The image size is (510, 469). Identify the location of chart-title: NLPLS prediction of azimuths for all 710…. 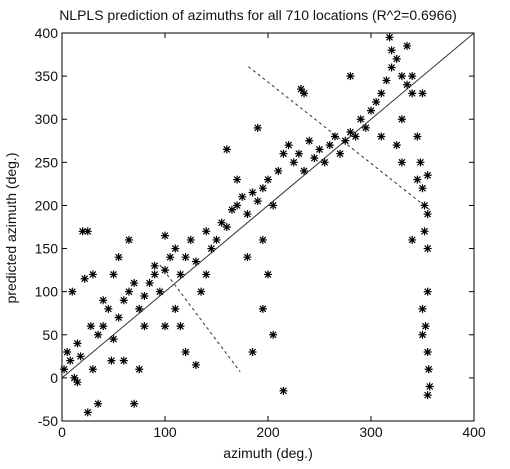
(258, 15).